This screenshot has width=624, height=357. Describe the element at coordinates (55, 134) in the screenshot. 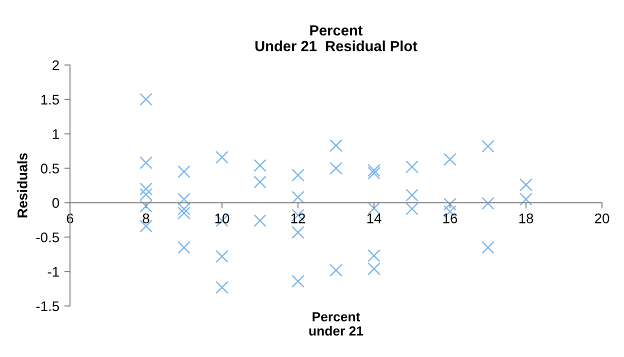

I see `y-tick-label: 1` at that location.